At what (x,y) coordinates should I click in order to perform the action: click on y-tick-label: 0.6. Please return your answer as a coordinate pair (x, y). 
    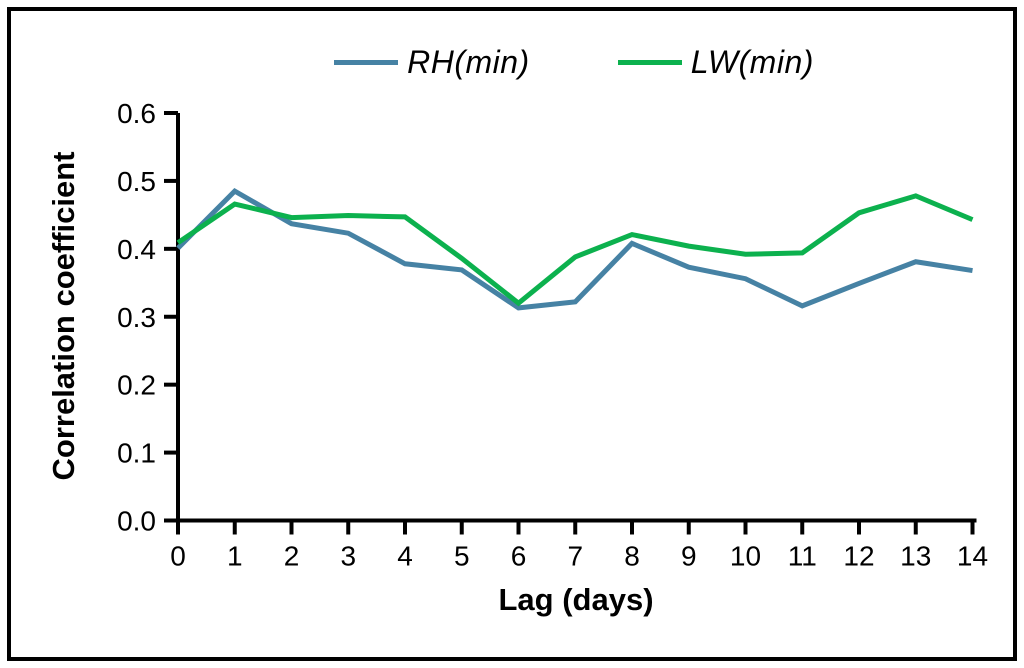
    Looking at the image, I should click on (136, 113).